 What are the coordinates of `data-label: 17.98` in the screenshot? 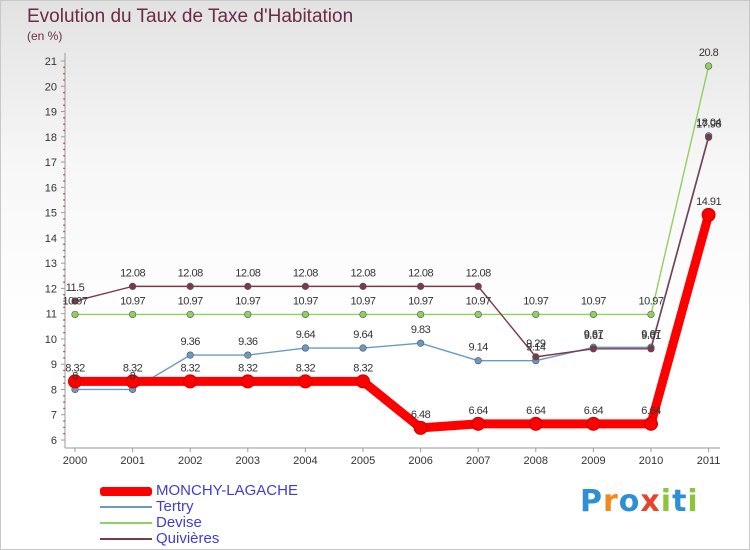 It's located at (708, 124).